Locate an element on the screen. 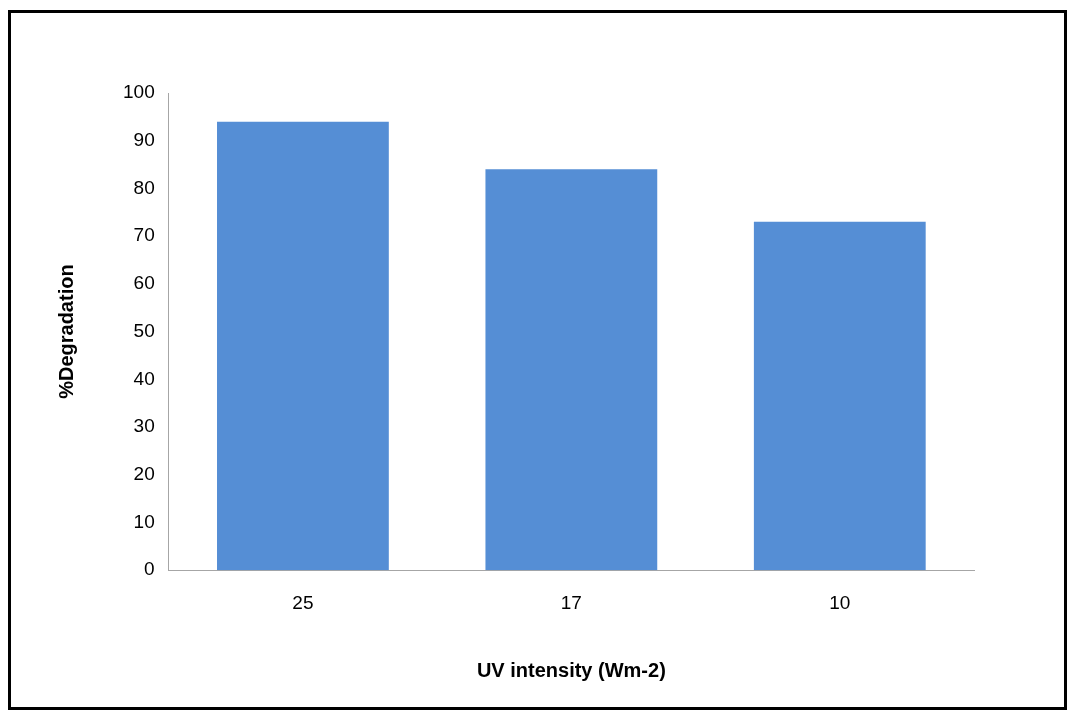 The width and height of the screenshot is (1075, 713). y-tick-label: 0 is located at coordinates (149, 569).